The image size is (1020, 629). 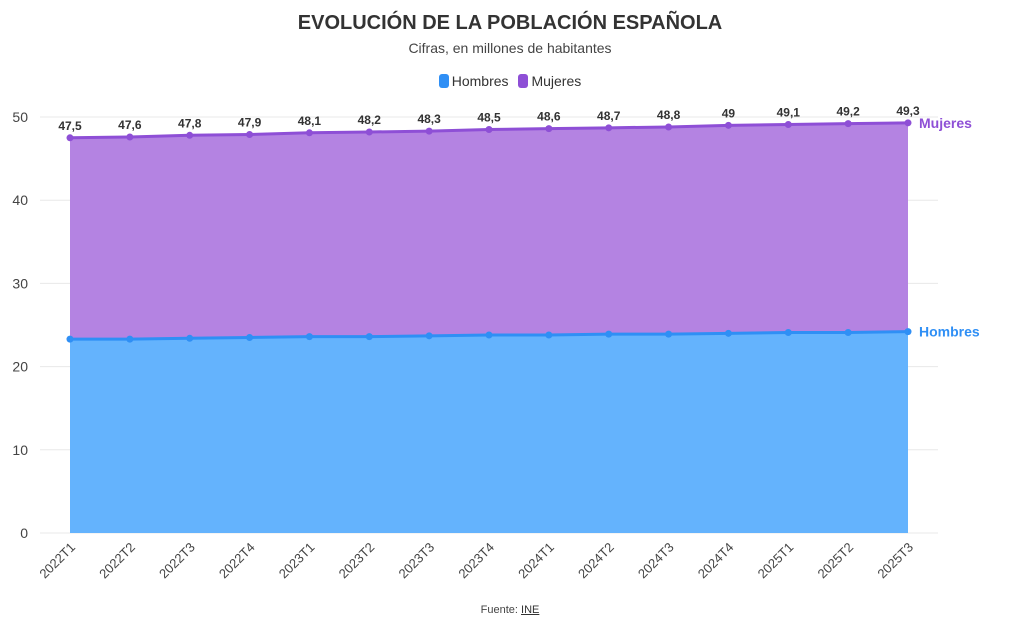 What do you see at coordinates (729, 113) in the screenshot?
I see `data-label: 49` at bounding box center [729, 113].